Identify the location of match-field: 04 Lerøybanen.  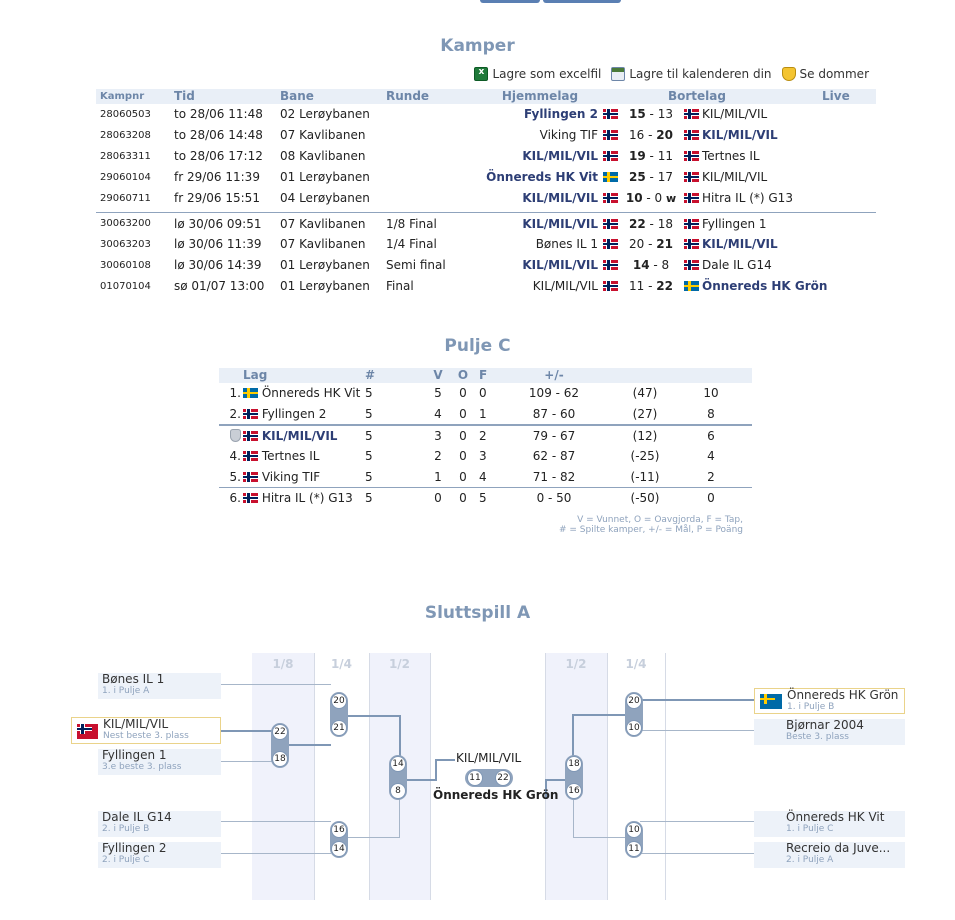
(325, 198).